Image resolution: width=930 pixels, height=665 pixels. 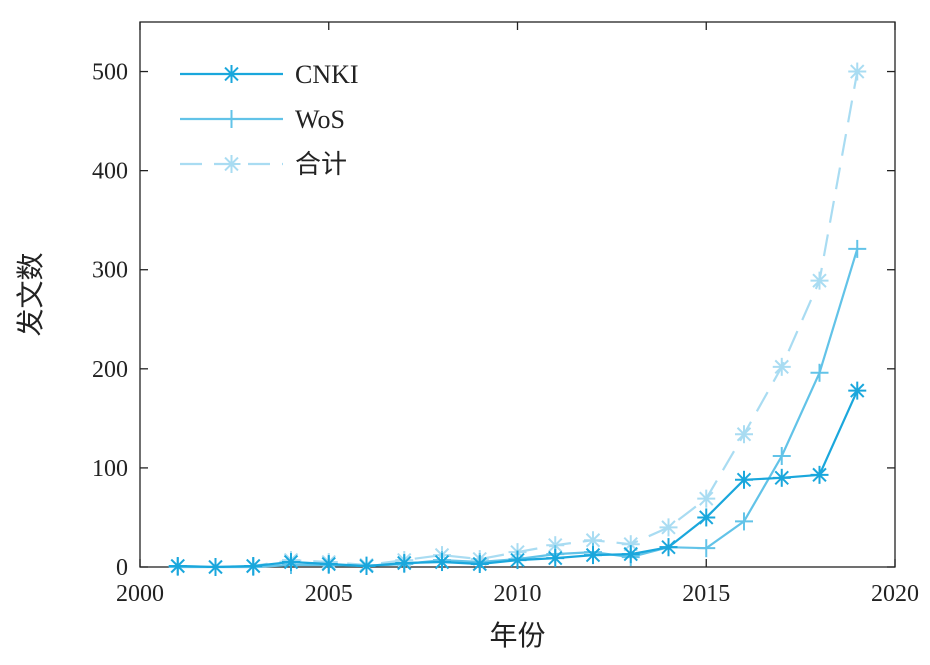 I want to click on legend-label: CNKI, so click(x=327, y=74).